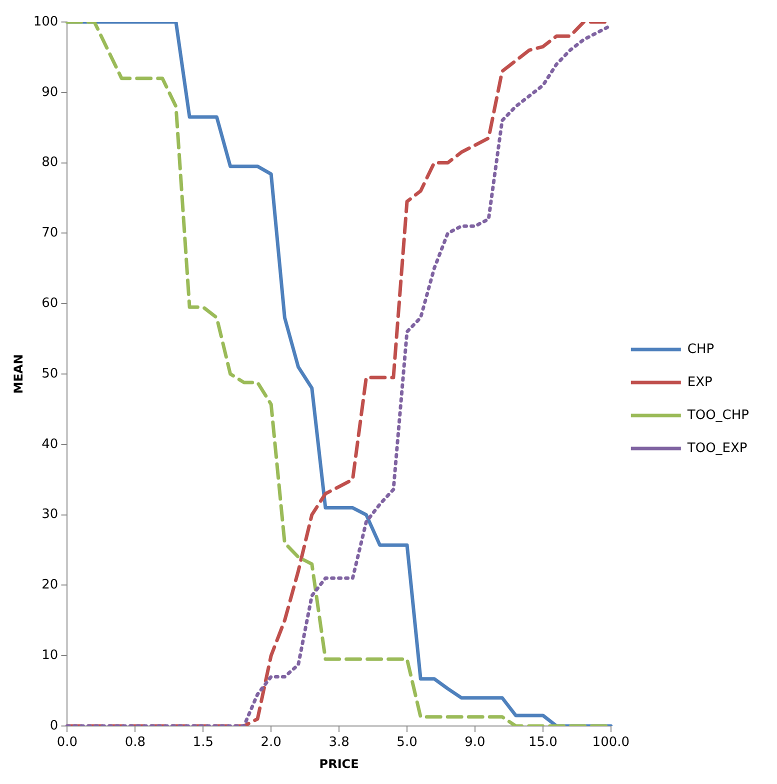  I want to click on y-tick-label: 40, so click(50, 444).